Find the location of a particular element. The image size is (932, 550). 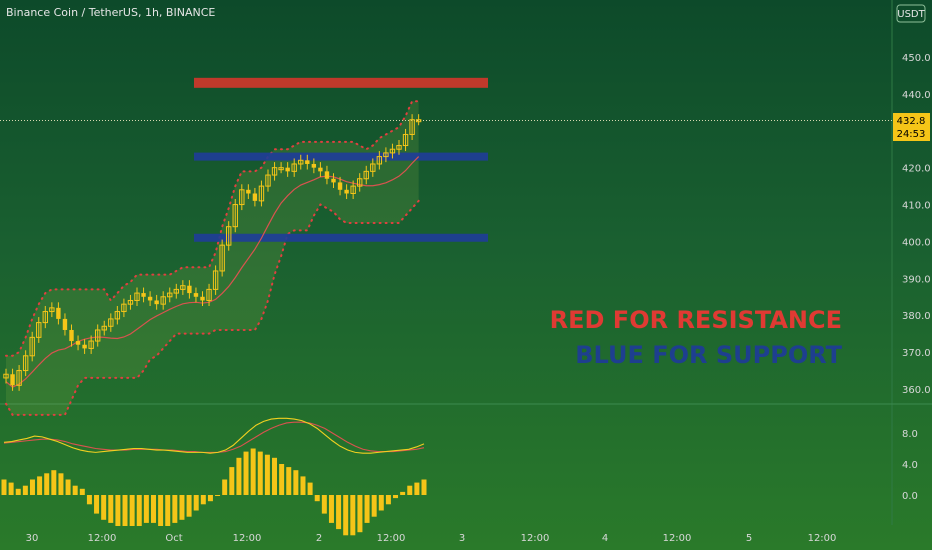

currency-label: USDT is located at coordinates (911, 14).